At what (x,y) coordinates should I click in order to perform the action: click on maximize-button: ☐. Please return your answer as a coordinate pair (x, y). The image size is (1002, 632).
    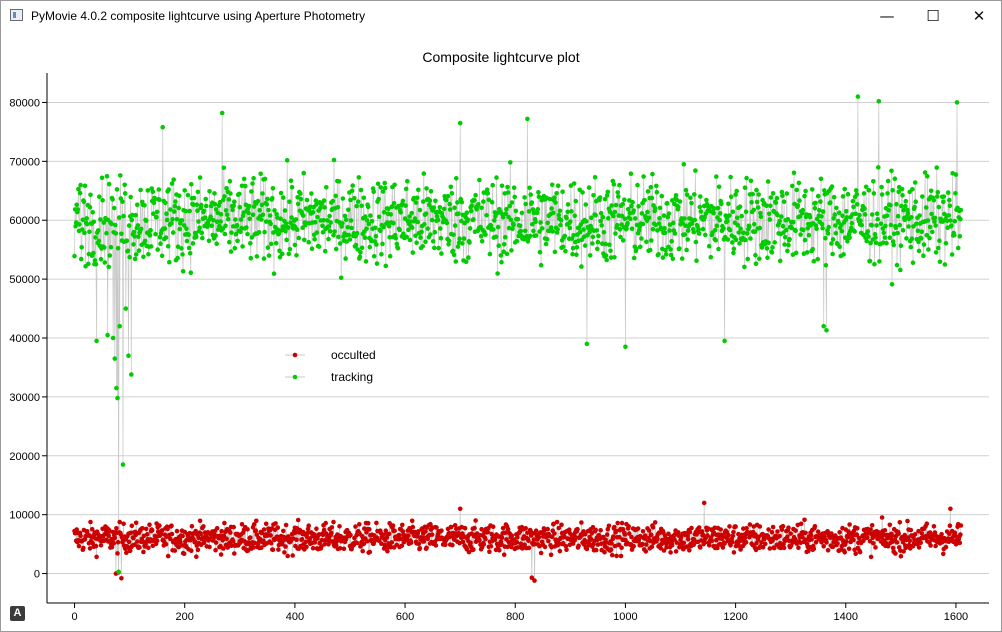
    Looking at the image, I should click on (933, 16).